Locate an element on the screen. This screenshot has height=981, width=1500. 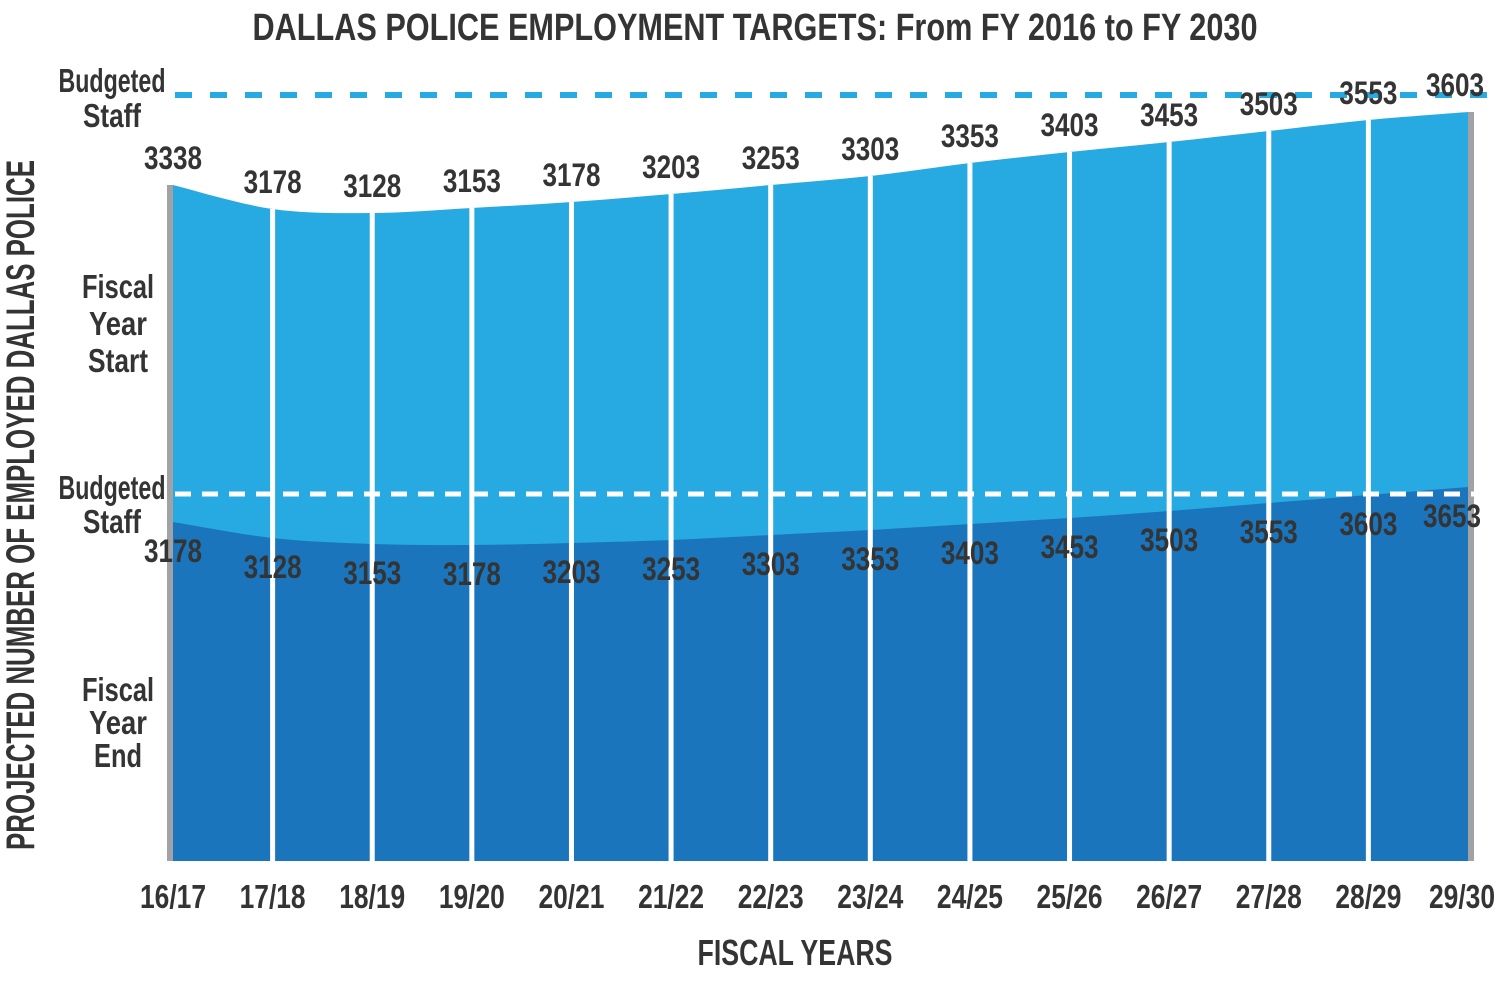
end-value-label: 3253 is located at coordinates (671, 569).